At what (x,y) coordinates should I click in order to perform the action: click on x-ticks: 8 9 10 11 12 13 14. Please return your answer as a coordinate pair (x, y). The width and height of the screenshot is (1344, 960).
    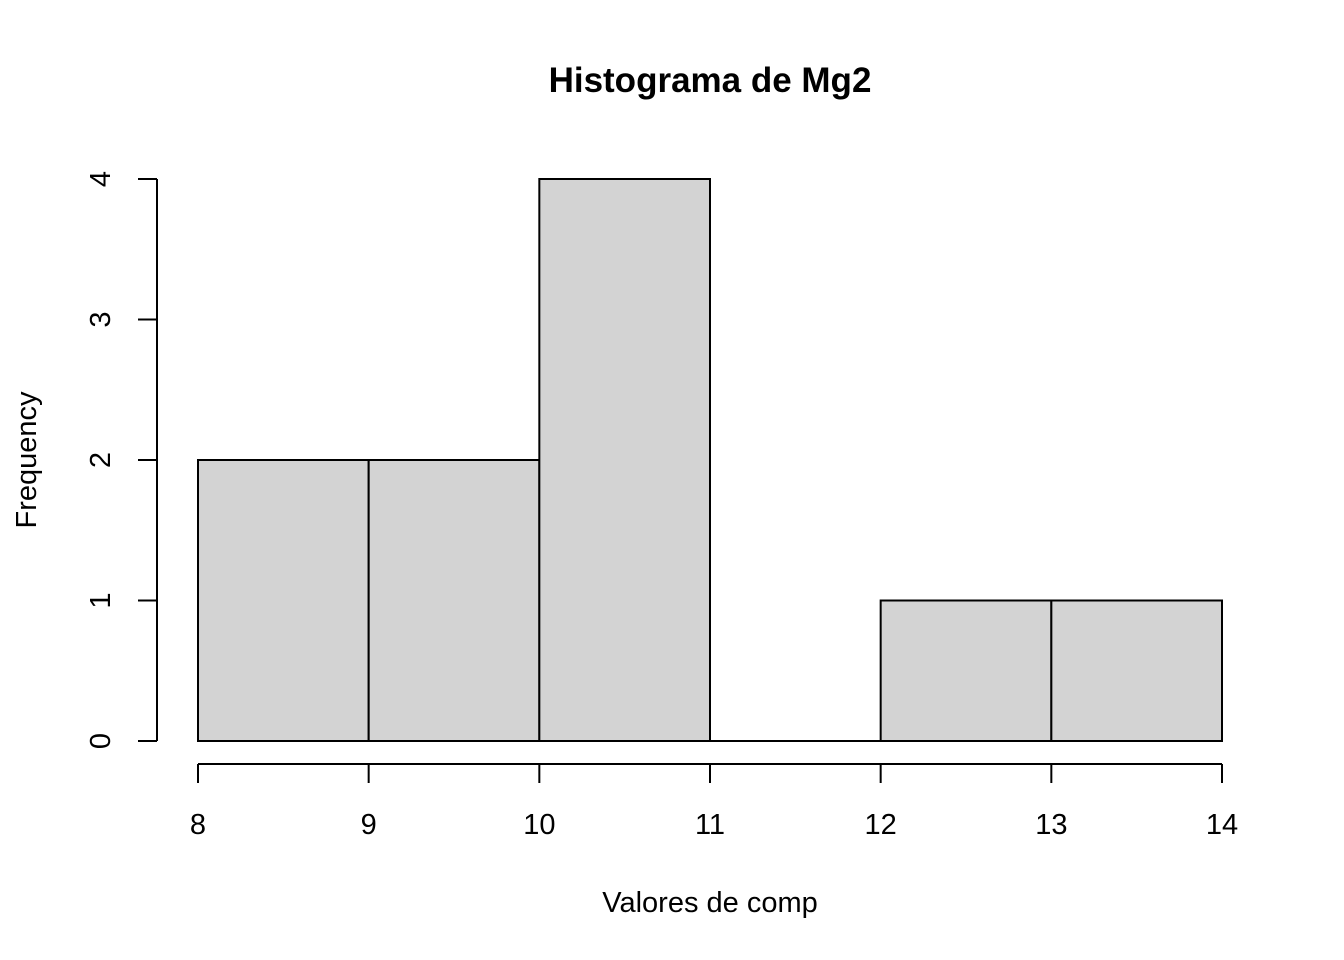
    Looking at the image, I should click on (714, 802).